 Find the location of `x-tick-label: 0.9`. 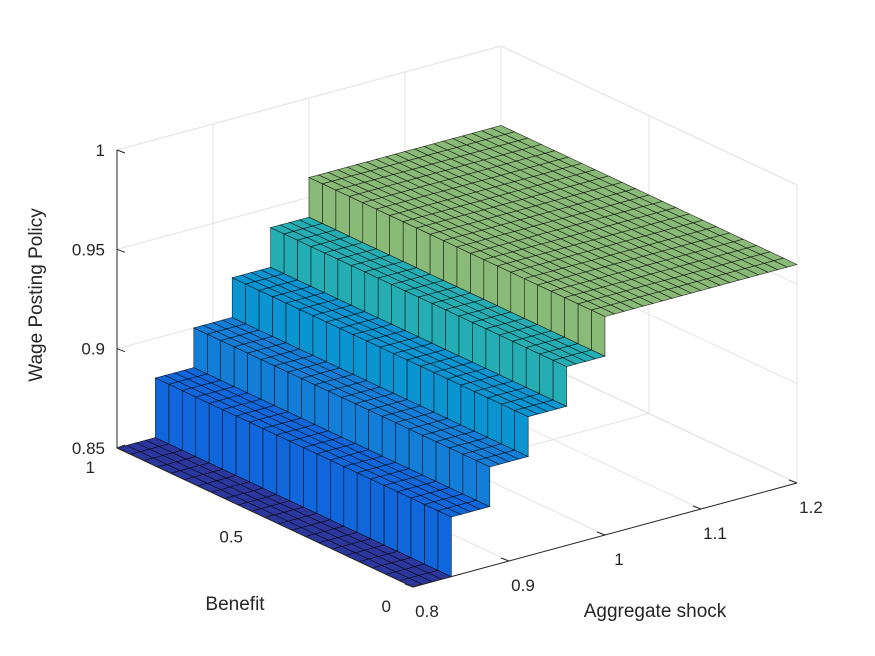

x-tick-label: 0.9 is located at coordinates (523, 585).